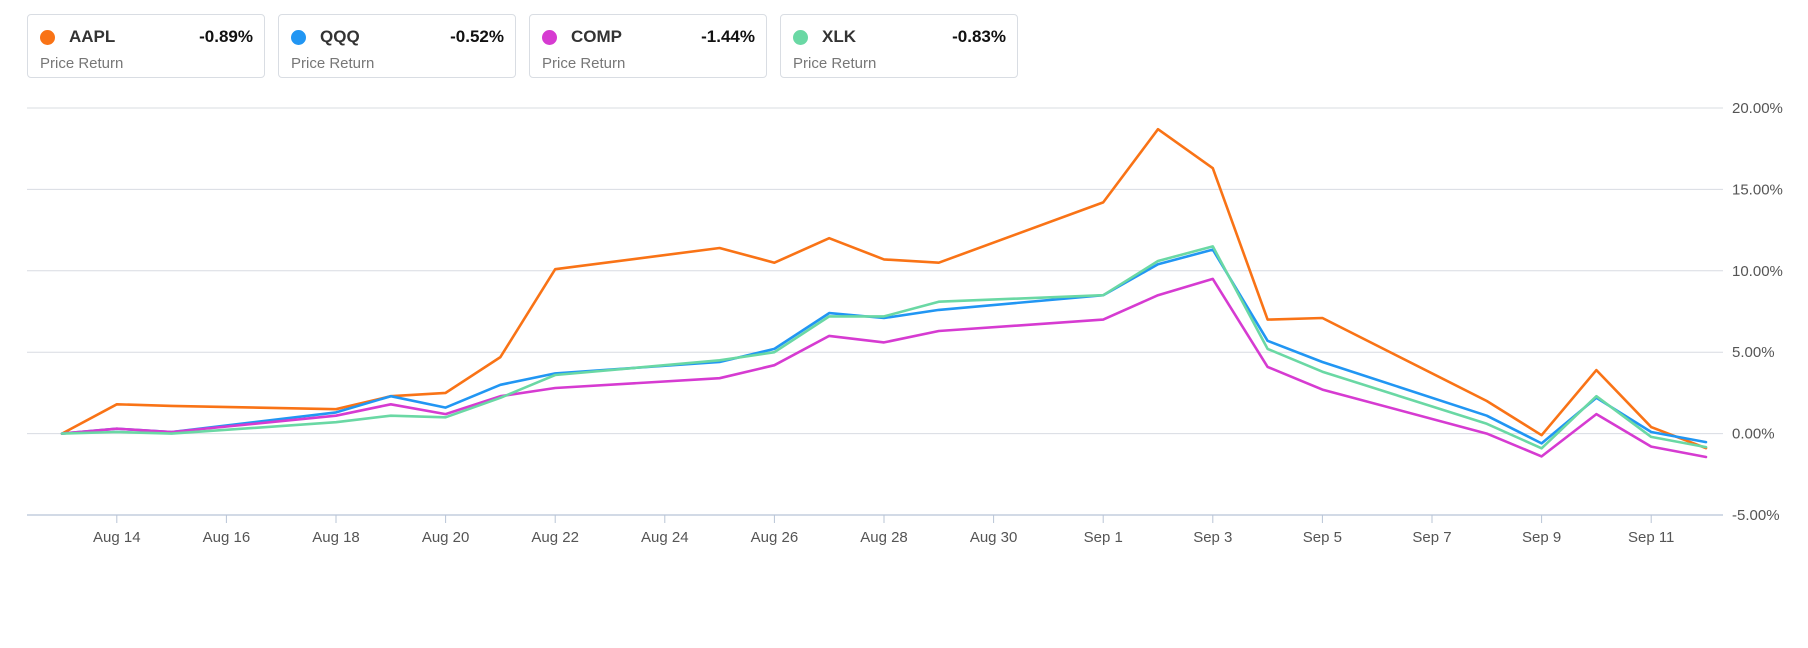  Describe the element at coordinates (1757, 312) in the screenshot. I see `y-axis: 20.00% 15.00% 10.00% 5.00% 0.00% -5.00%` at that location.